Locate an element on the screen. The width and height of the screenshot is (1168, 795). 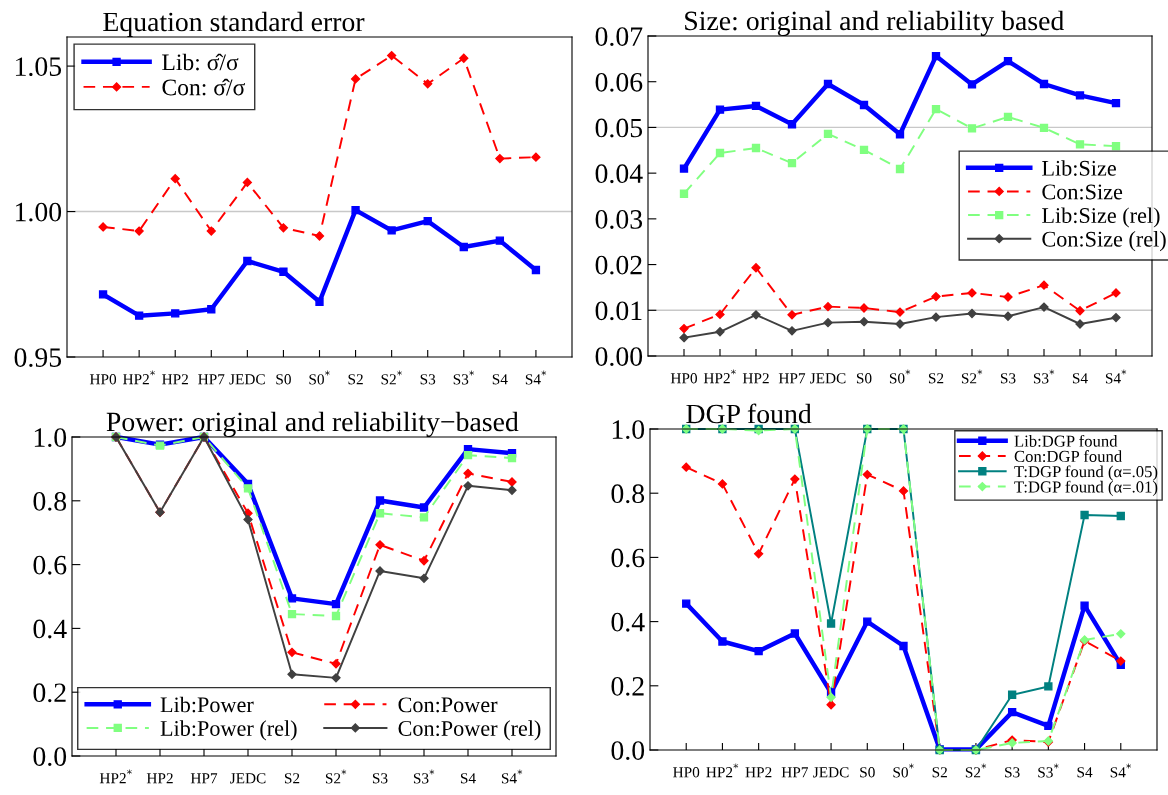
legend-label: Lib:Power (rel) is located at coordinates (228, 730).